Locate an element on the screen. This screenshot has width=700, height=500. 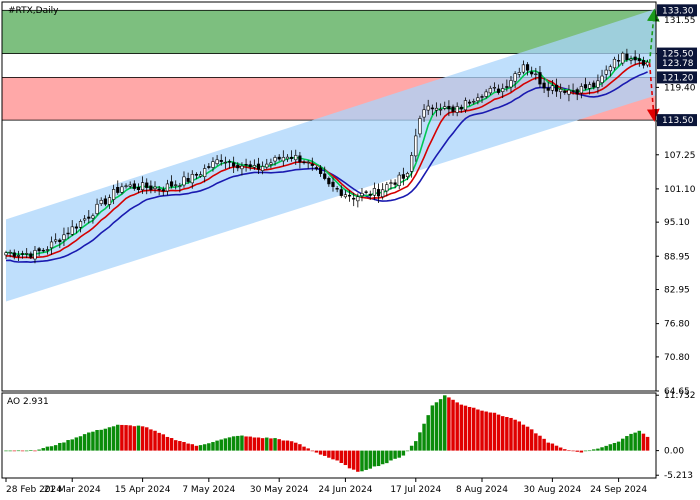
price-axis-label: 76.80 is located at coordinates (677, 325).